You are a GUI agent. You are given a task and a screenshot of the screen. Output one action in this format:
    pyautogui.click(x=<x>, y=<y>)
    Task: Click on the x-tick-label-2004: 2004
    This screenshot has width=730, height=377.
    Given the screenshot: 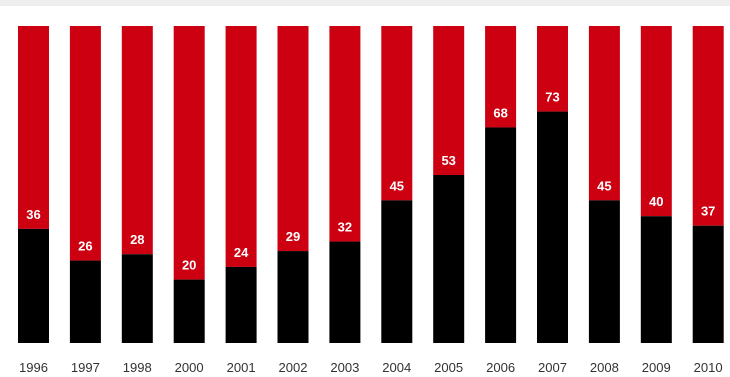 What is the action you would take?
    pyautogui.click(x=396, y=367)
    